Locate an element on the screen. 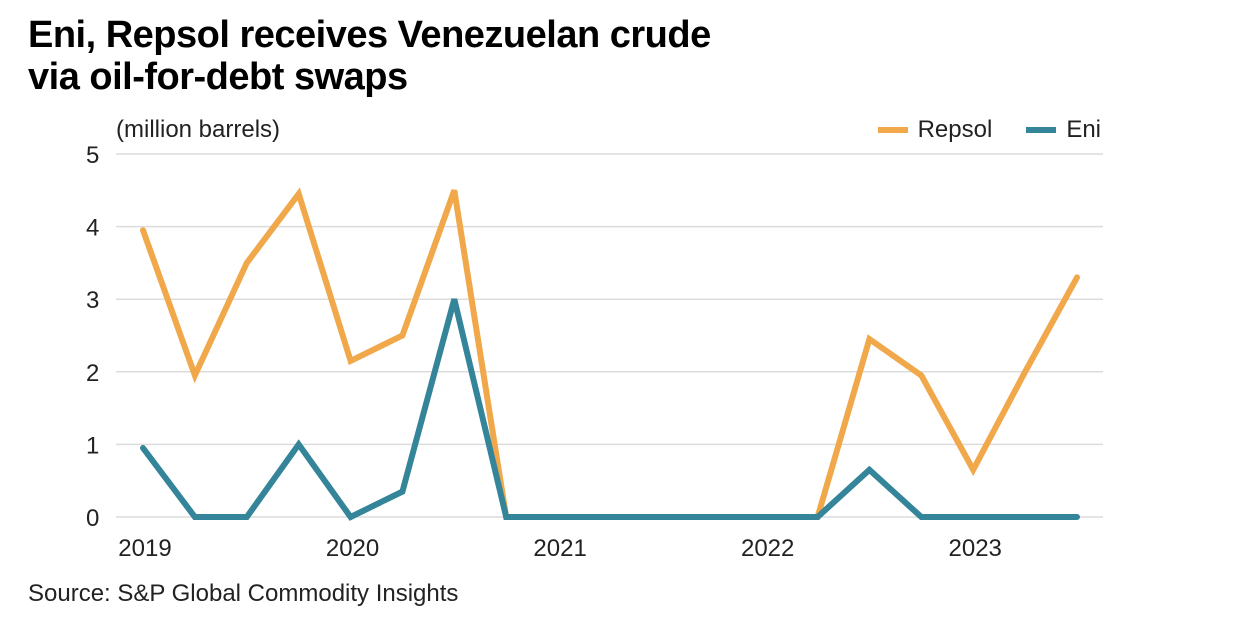  x-tick-label: 2023 is located at coordinates (975, 548).